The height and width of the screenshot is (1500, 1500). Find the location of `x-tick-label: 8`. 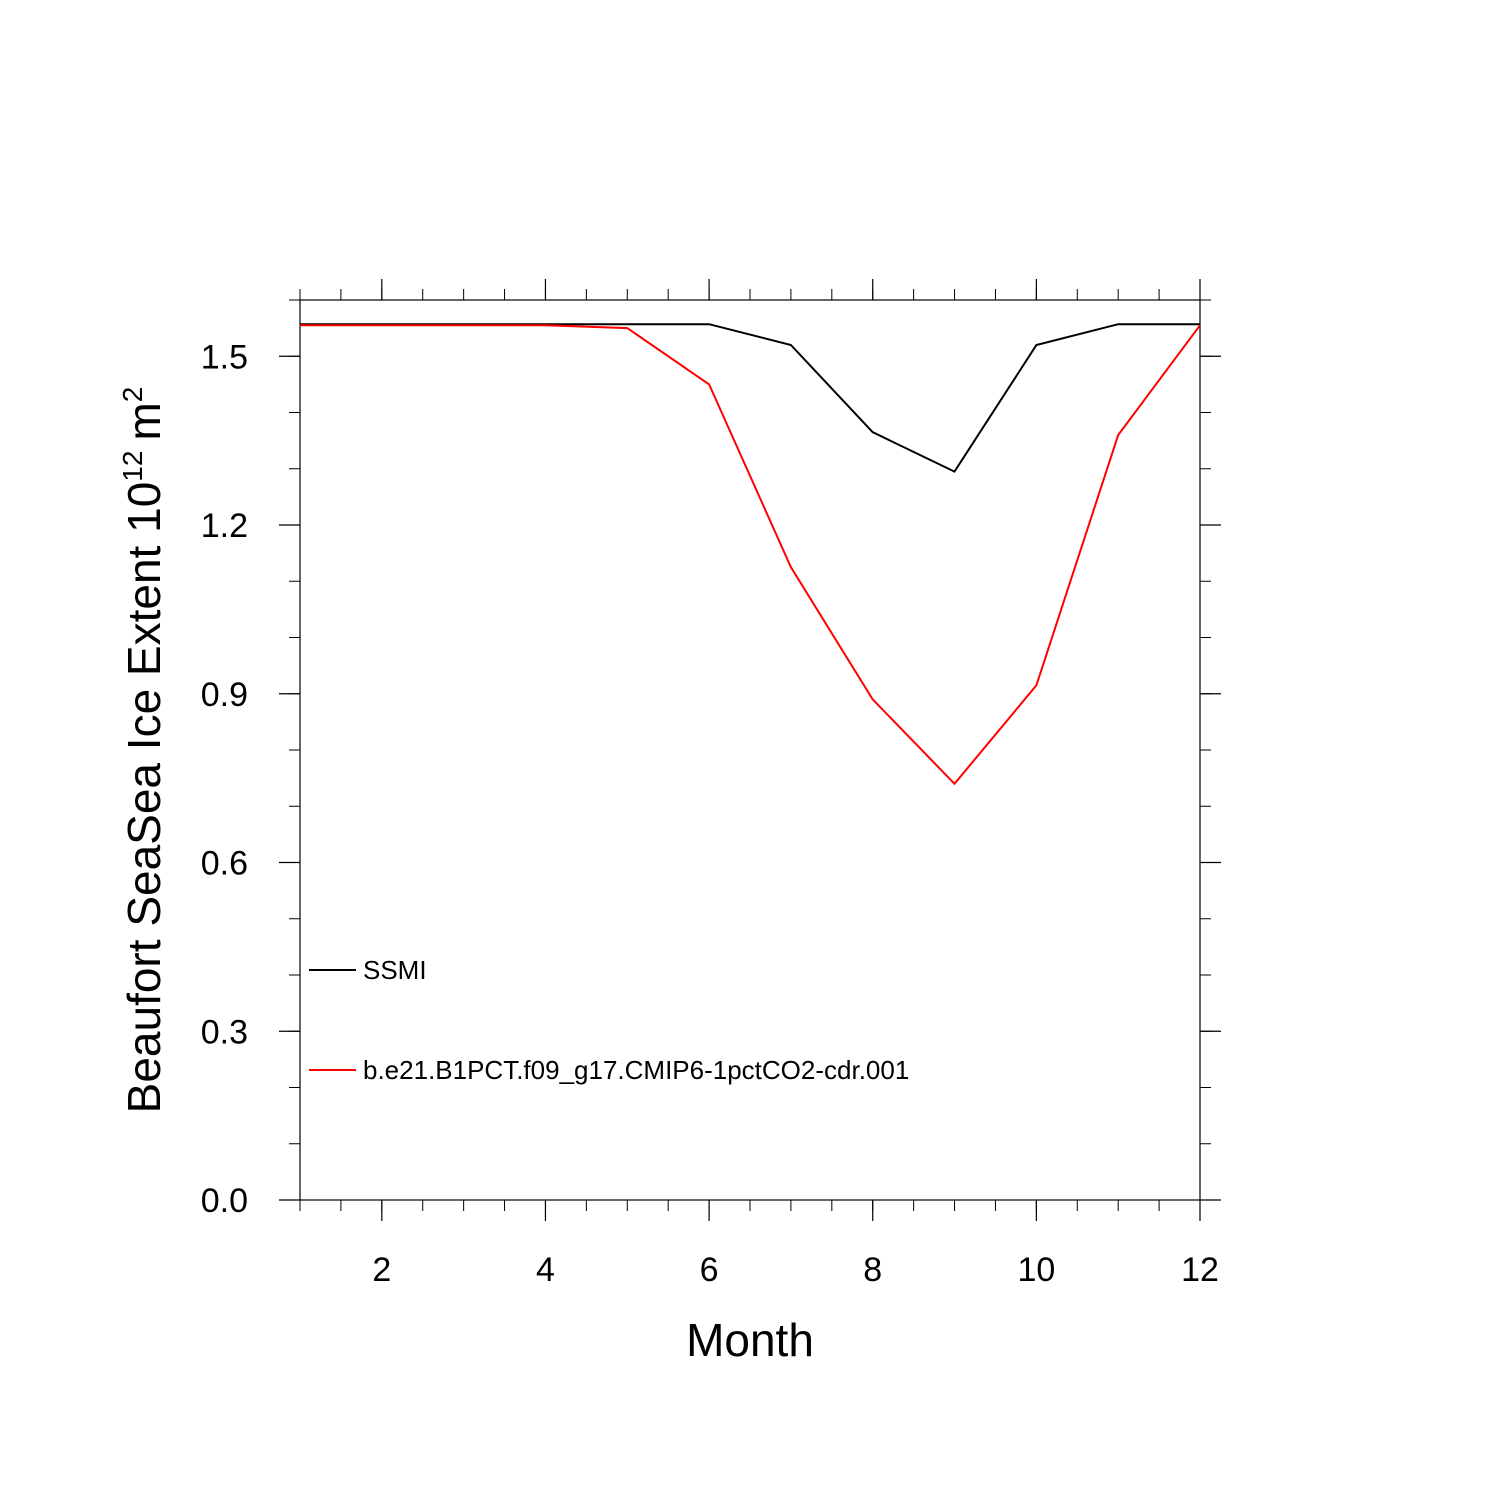

x-tick-label: 8 is located at coordinates (872, 1270).